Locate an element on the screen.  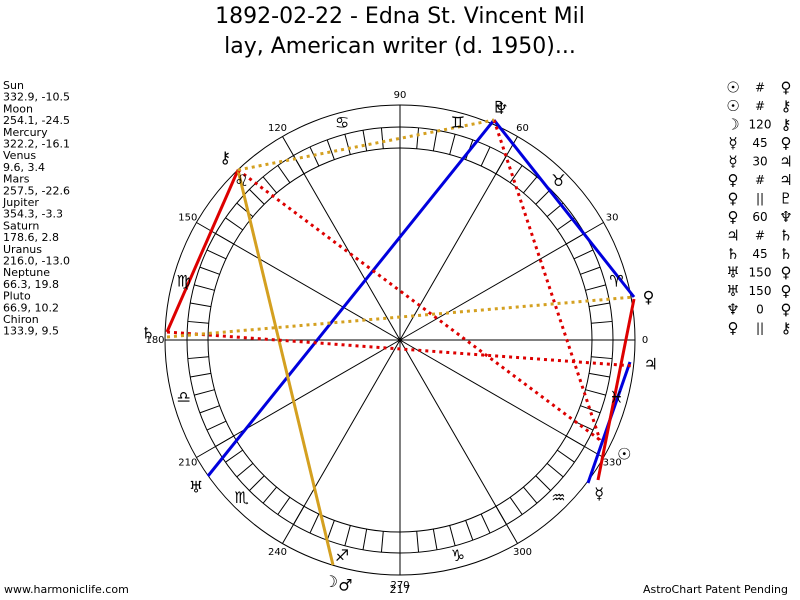
planet-position: 178.6, 2.8 is located at coordinates (31, 237).